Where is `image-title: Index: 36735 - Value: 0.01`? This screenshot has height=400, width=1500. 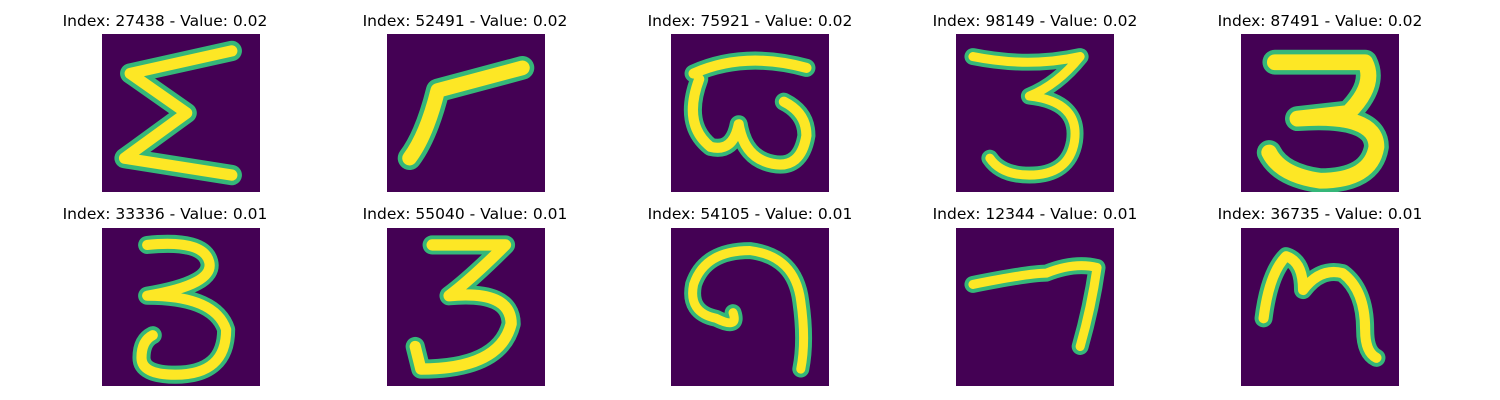 image-title: Index: 36735 - Value: 0.01 is located at coordinates (1320, 214).